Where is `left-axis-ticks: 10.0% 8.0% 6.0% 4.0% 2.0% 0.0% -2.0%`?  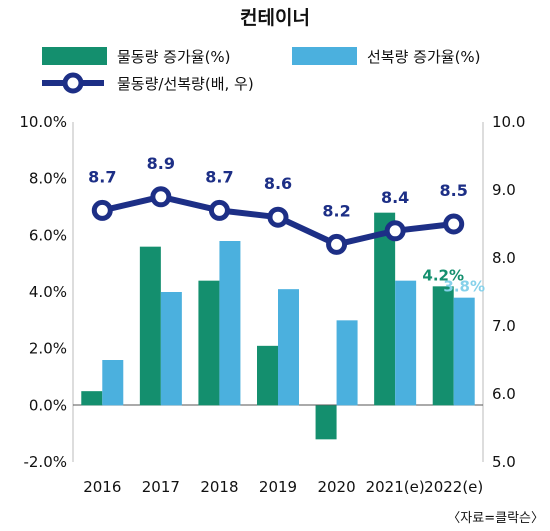
left-axis-ticks: 10.0% 8.0% 6.0% 4.0% 2.0% 0.0% -2.0% is located at coordinates (43, 292).